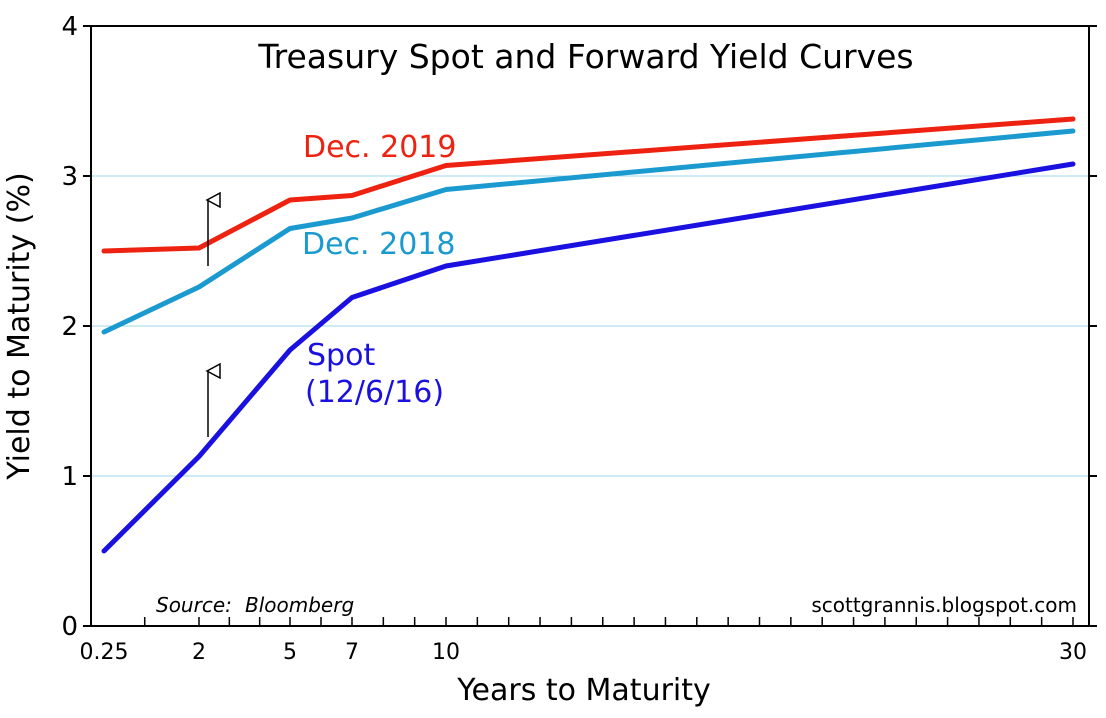  What do you see at coordinates (583, 690) in the screenshot?
I see `x-axis-title: Years to Maturity` at bounding box center [583, 690].